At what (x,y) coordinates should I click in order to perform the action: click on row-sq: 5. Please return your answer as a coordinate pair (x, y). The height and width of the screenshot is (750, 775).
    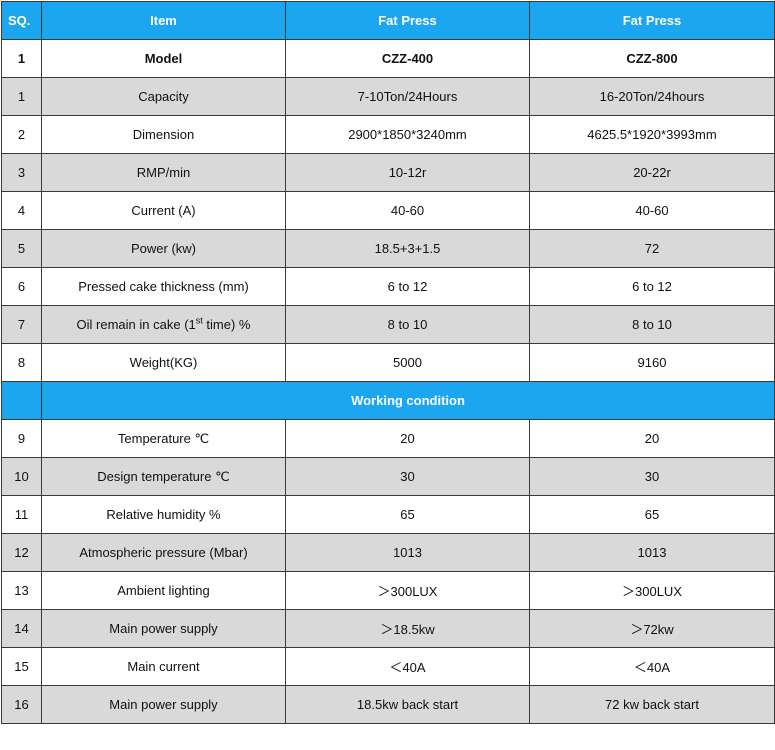
    Looking at the image, I should click on (21, 248).